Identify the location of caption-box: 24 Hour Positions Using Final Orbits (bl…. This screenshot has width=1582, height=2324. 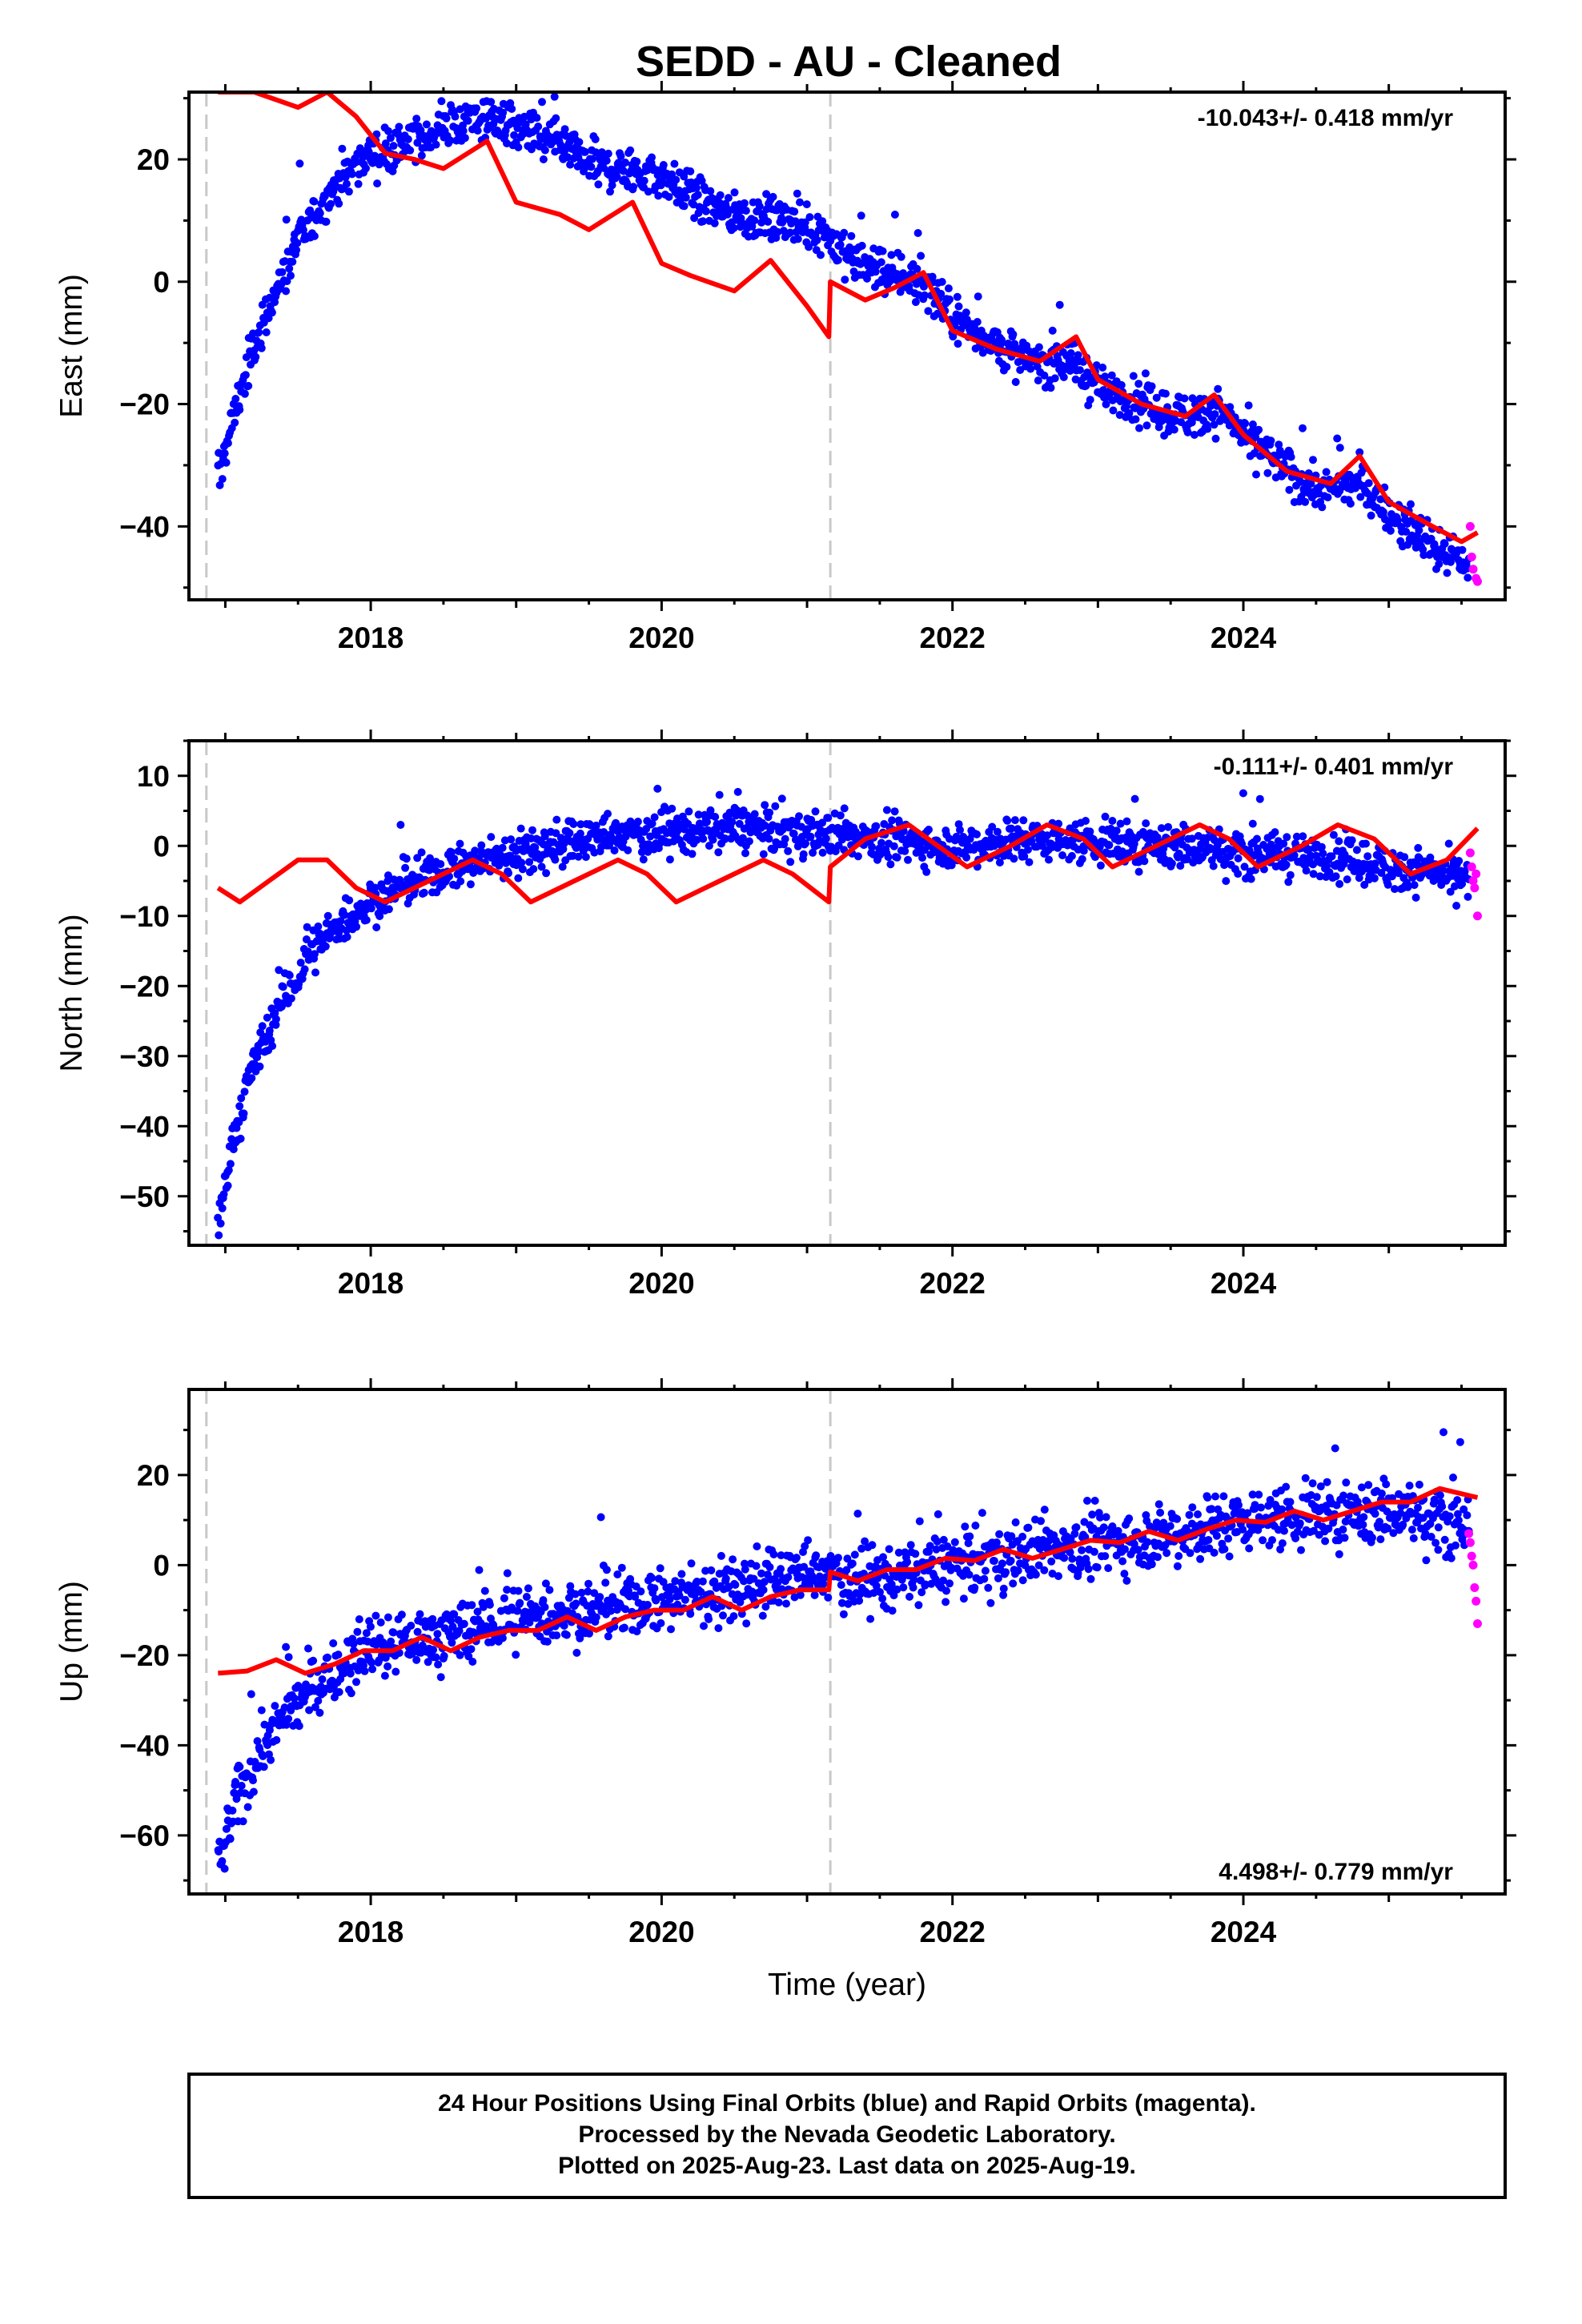
(847, 2136).